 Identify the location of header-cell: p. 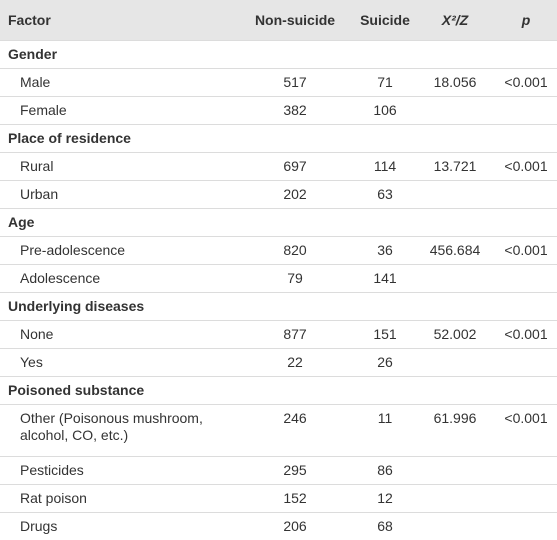
(526, 20).